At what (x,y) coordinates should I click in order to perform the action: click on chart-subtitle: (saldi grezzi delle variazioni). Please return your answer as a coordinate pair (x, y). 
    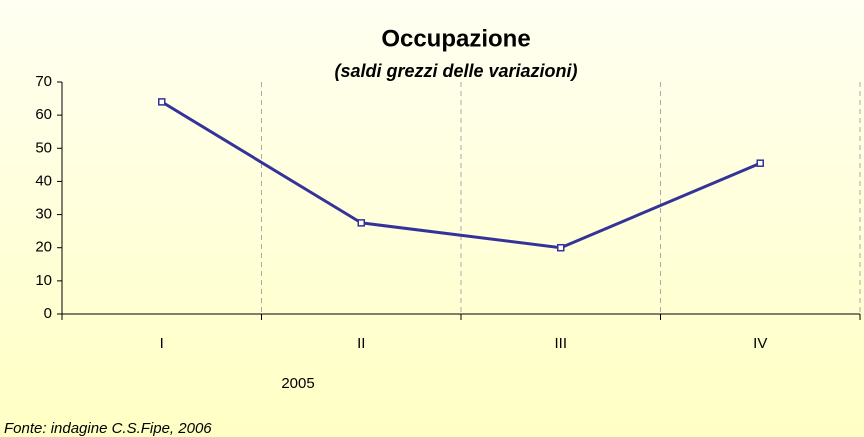
    Looking at the image, I should click on (455, 71).